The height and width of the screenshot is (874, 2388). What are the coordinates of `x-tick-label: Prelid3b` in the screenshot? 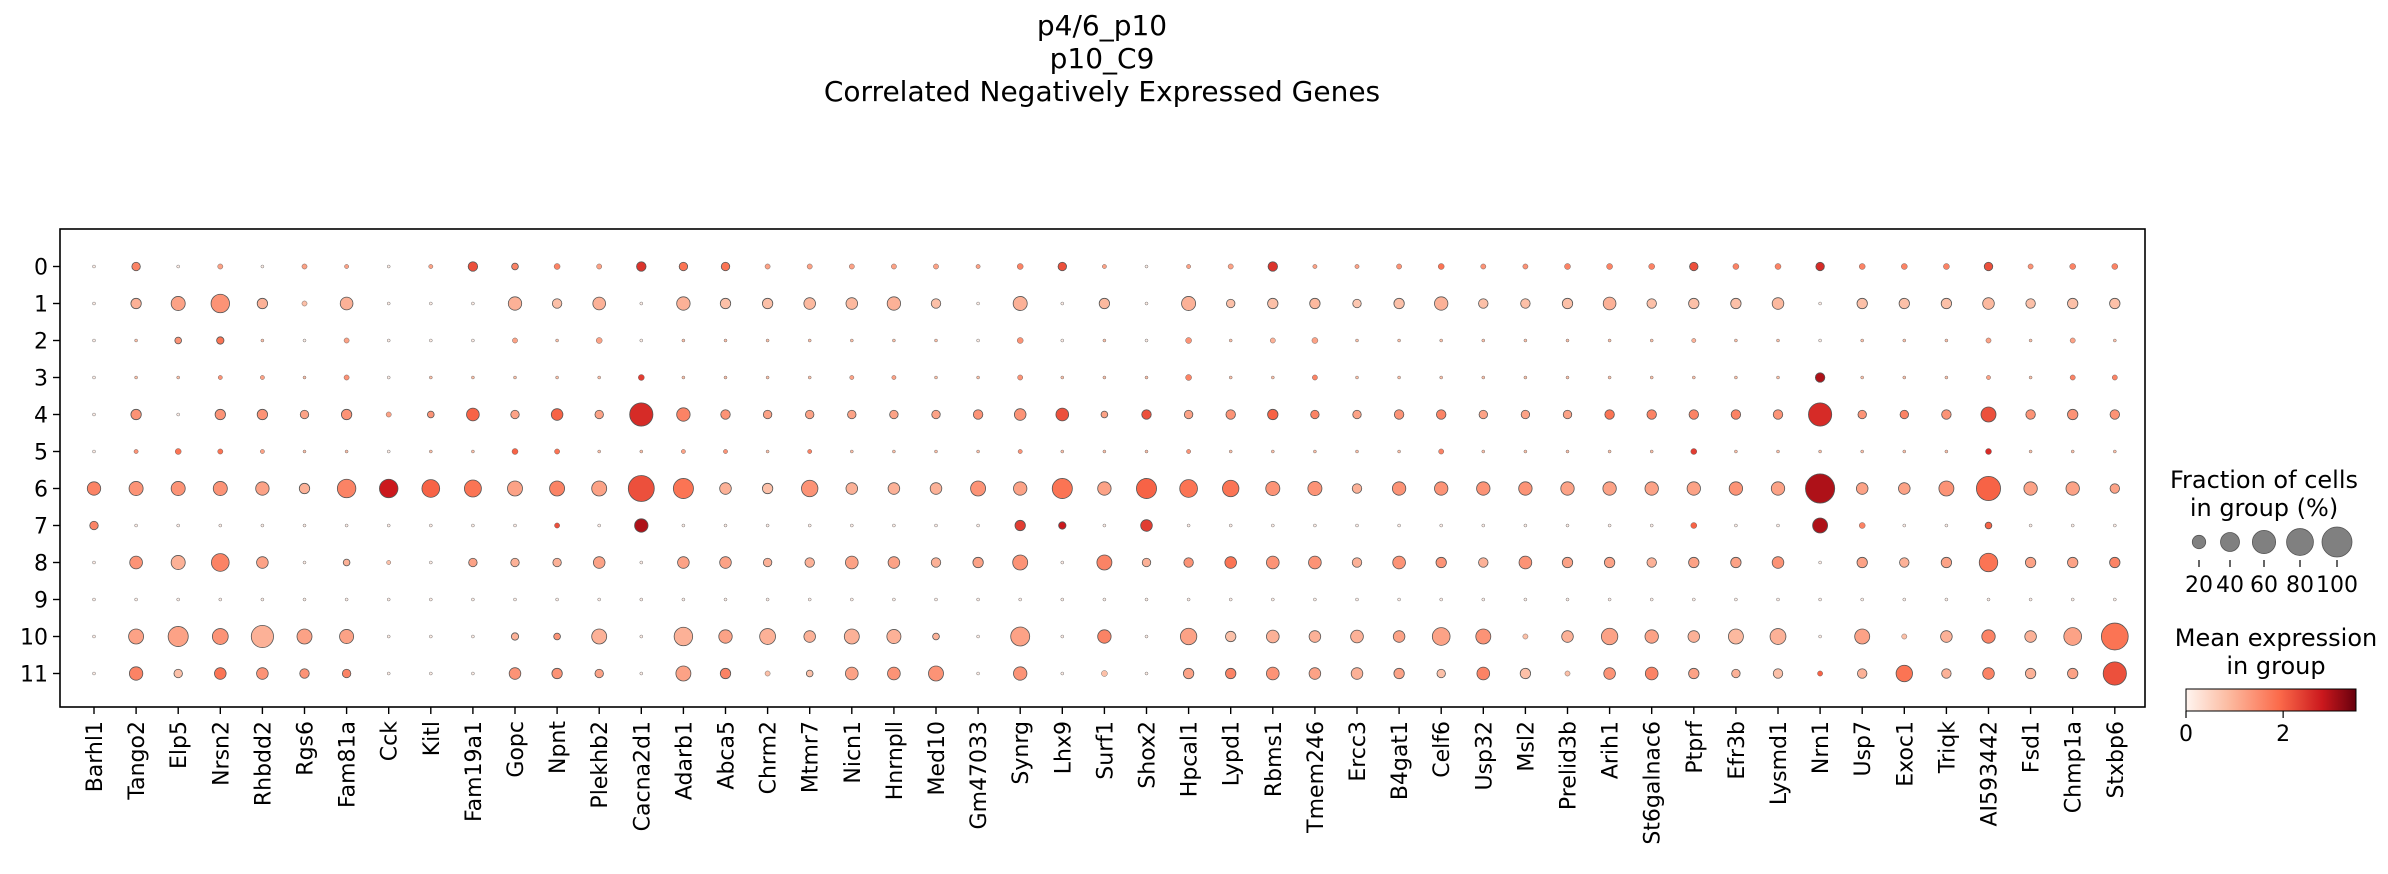 It's located at (1569, 765).